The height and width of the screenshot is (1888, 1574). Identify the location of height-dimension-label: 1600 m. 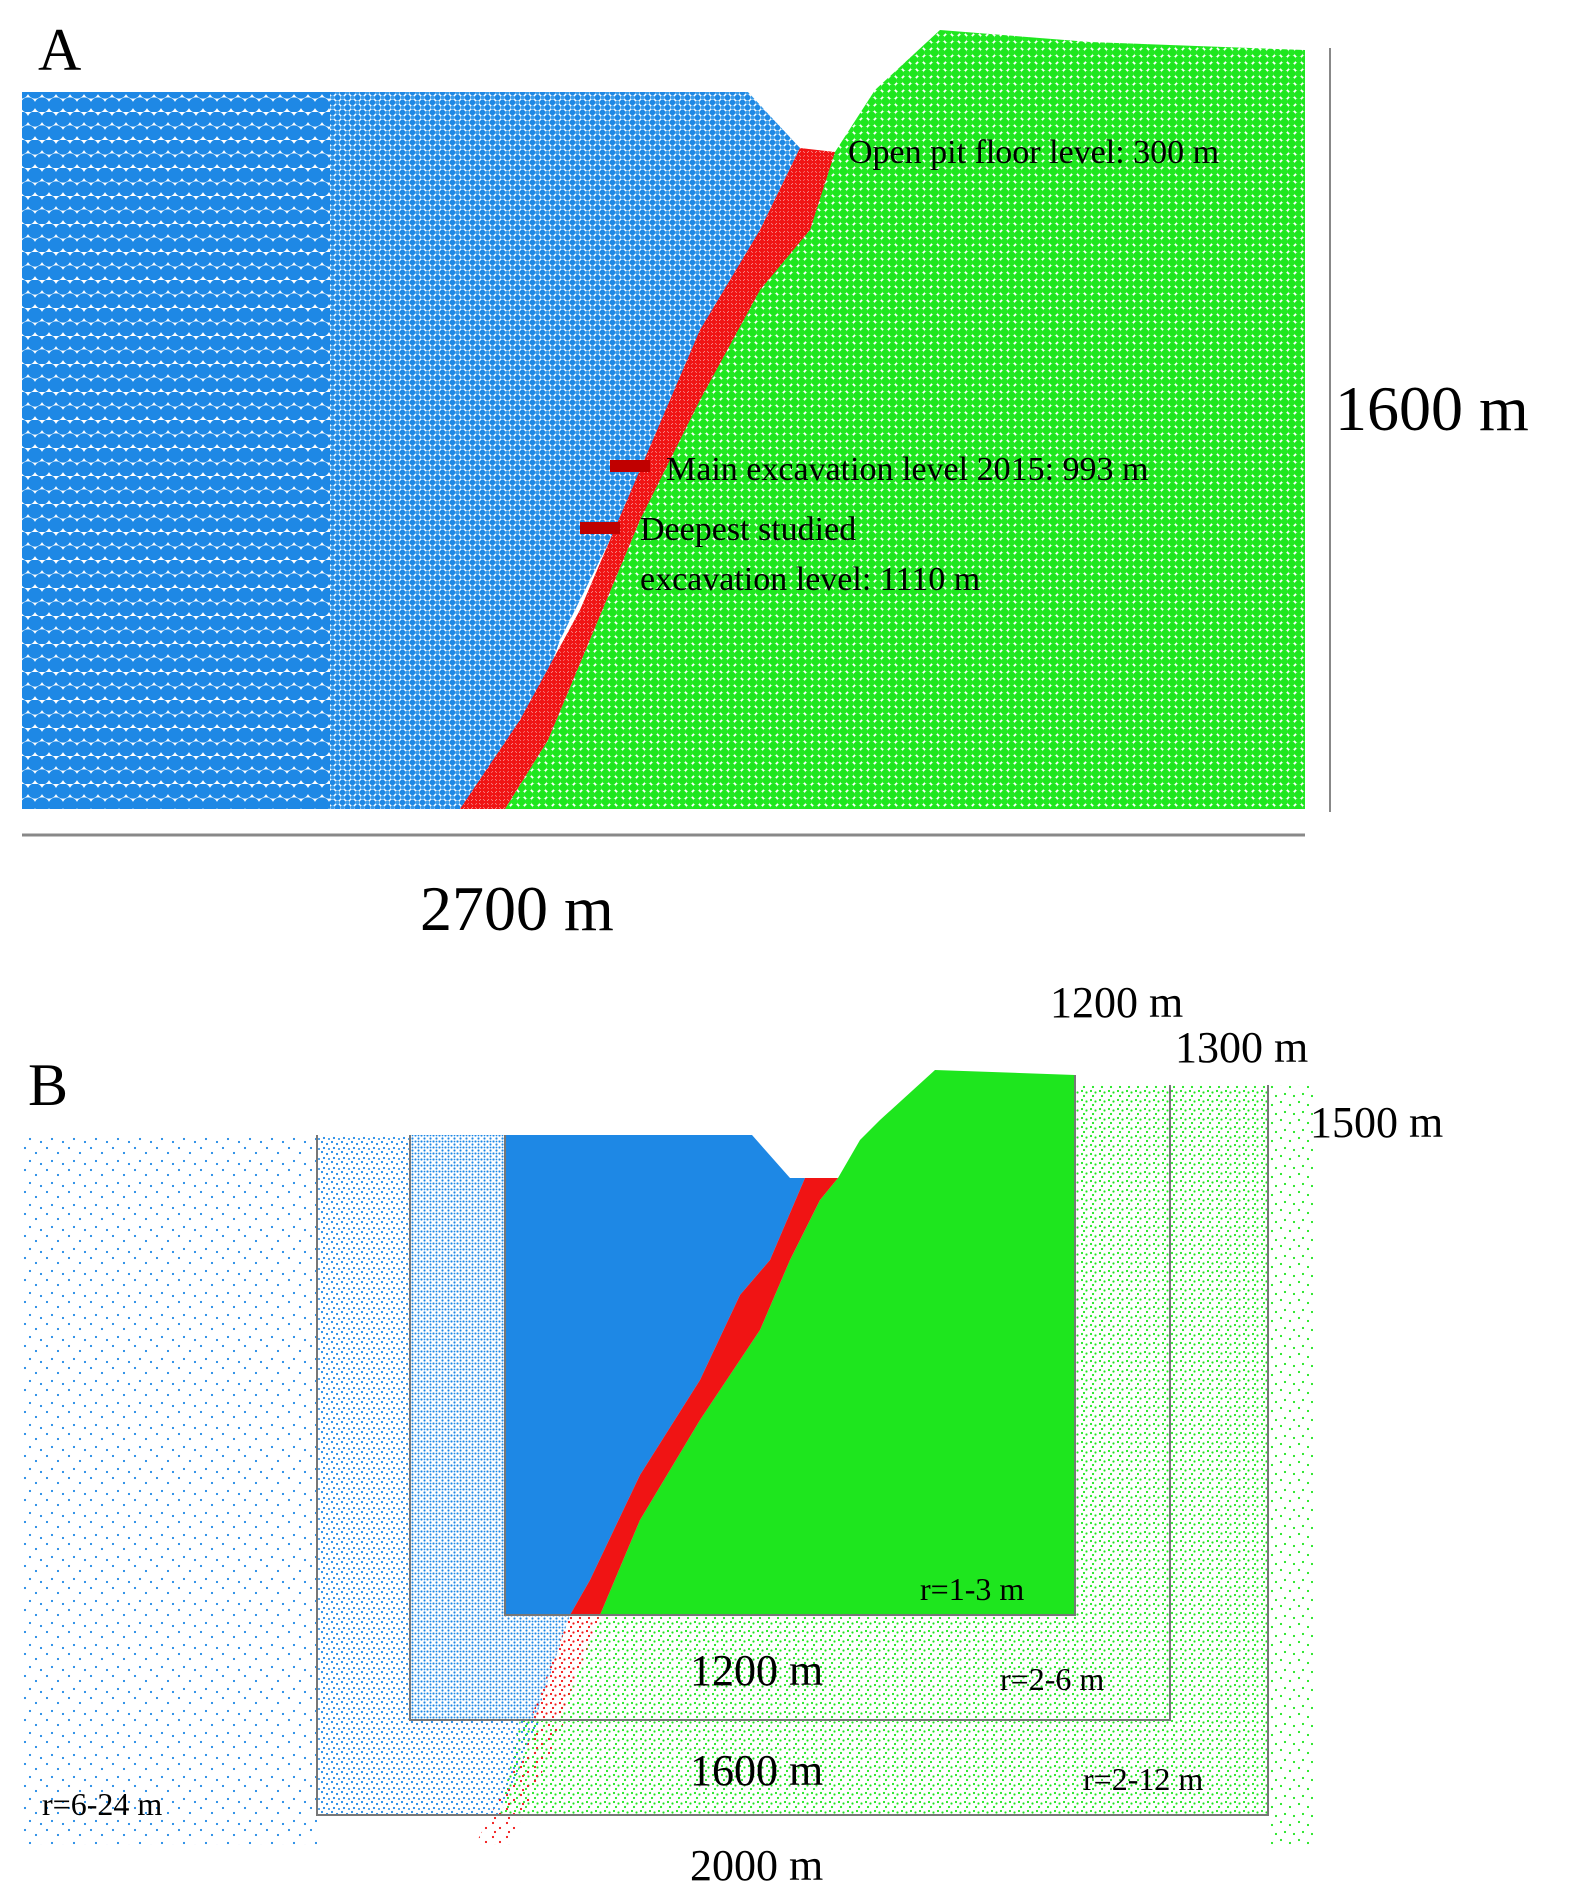
(1432, 408).